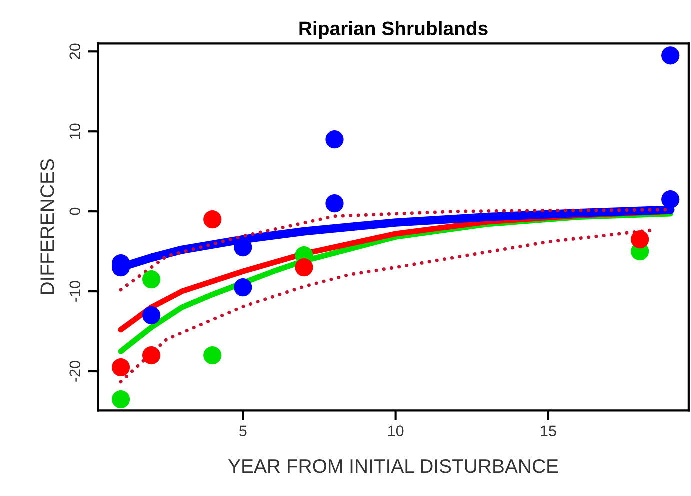 The width and height of the screenshot is (691, 496). I want to click on y-tick-label: -10, so click(75, 291).